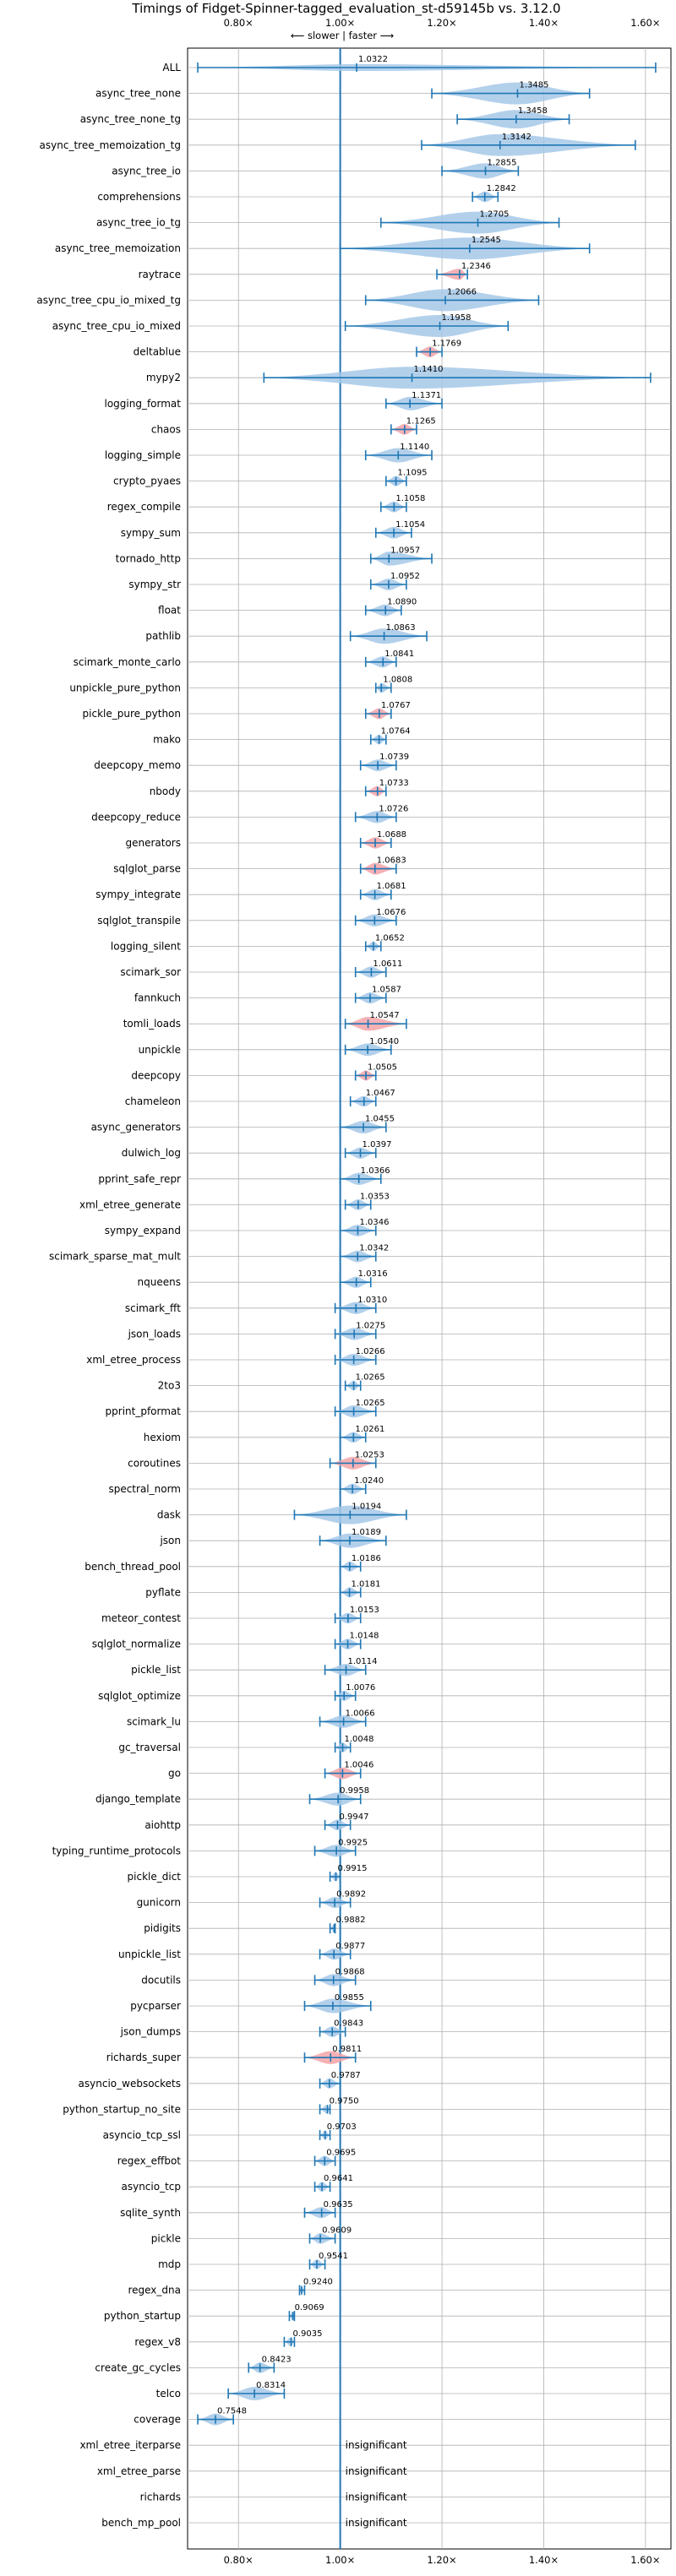 The image size is (676, 2576). Describe the element at coordinates (136, 1127) in the screenshot. I see `category-label: async_generators` at that location.